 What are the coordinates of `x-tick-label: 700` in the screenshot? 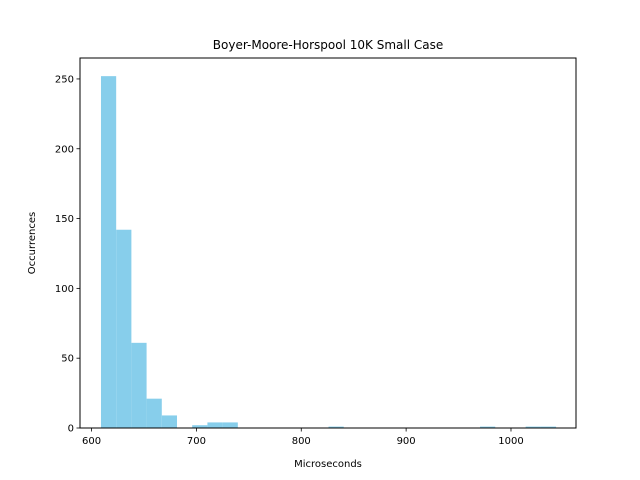 It's located at (196, 441).